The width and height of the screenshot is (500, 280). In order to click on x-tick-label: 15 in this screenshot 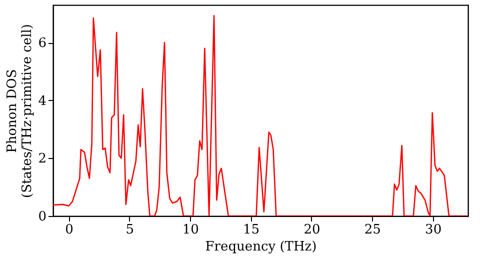, I will do `click(251, 230)`.